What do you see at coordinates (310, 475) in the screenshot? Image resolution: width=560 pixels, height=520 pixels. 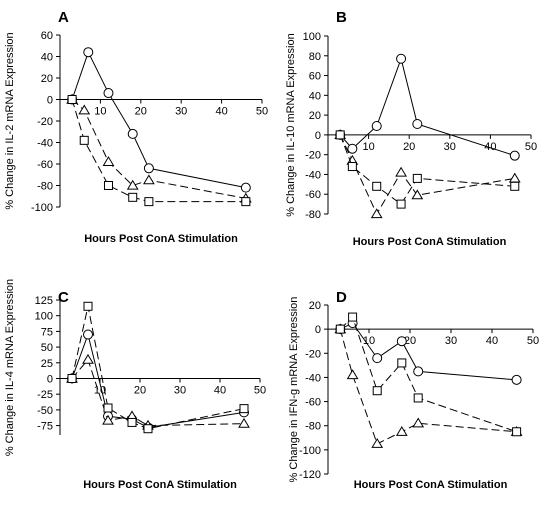 I see `y-tick-label: -120` at bounding box center [310, 475].